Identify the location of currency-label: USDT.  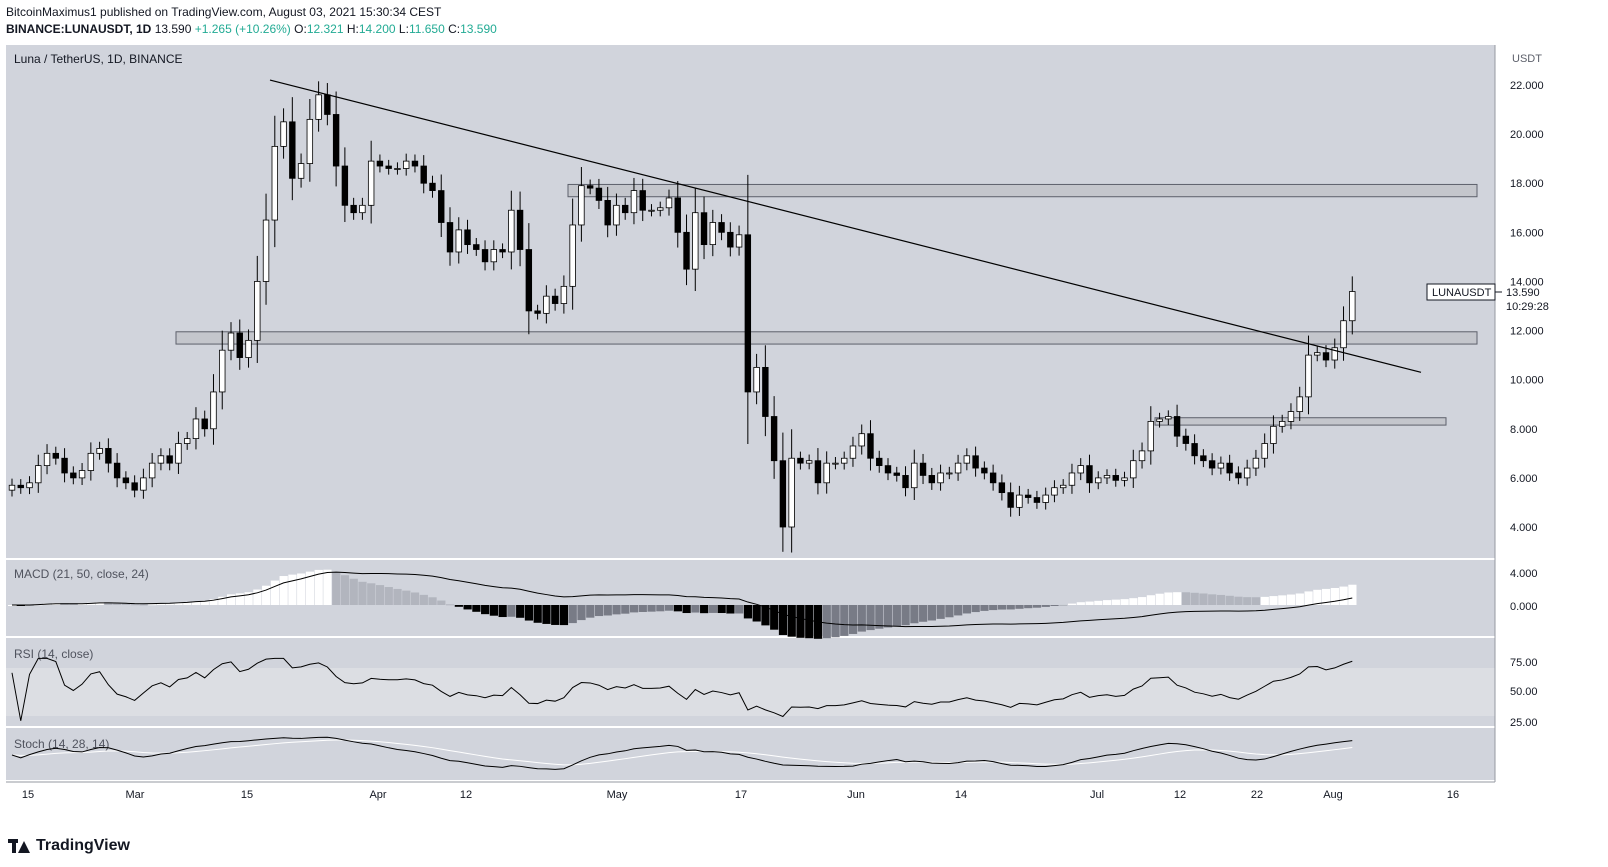
(1527, 59).